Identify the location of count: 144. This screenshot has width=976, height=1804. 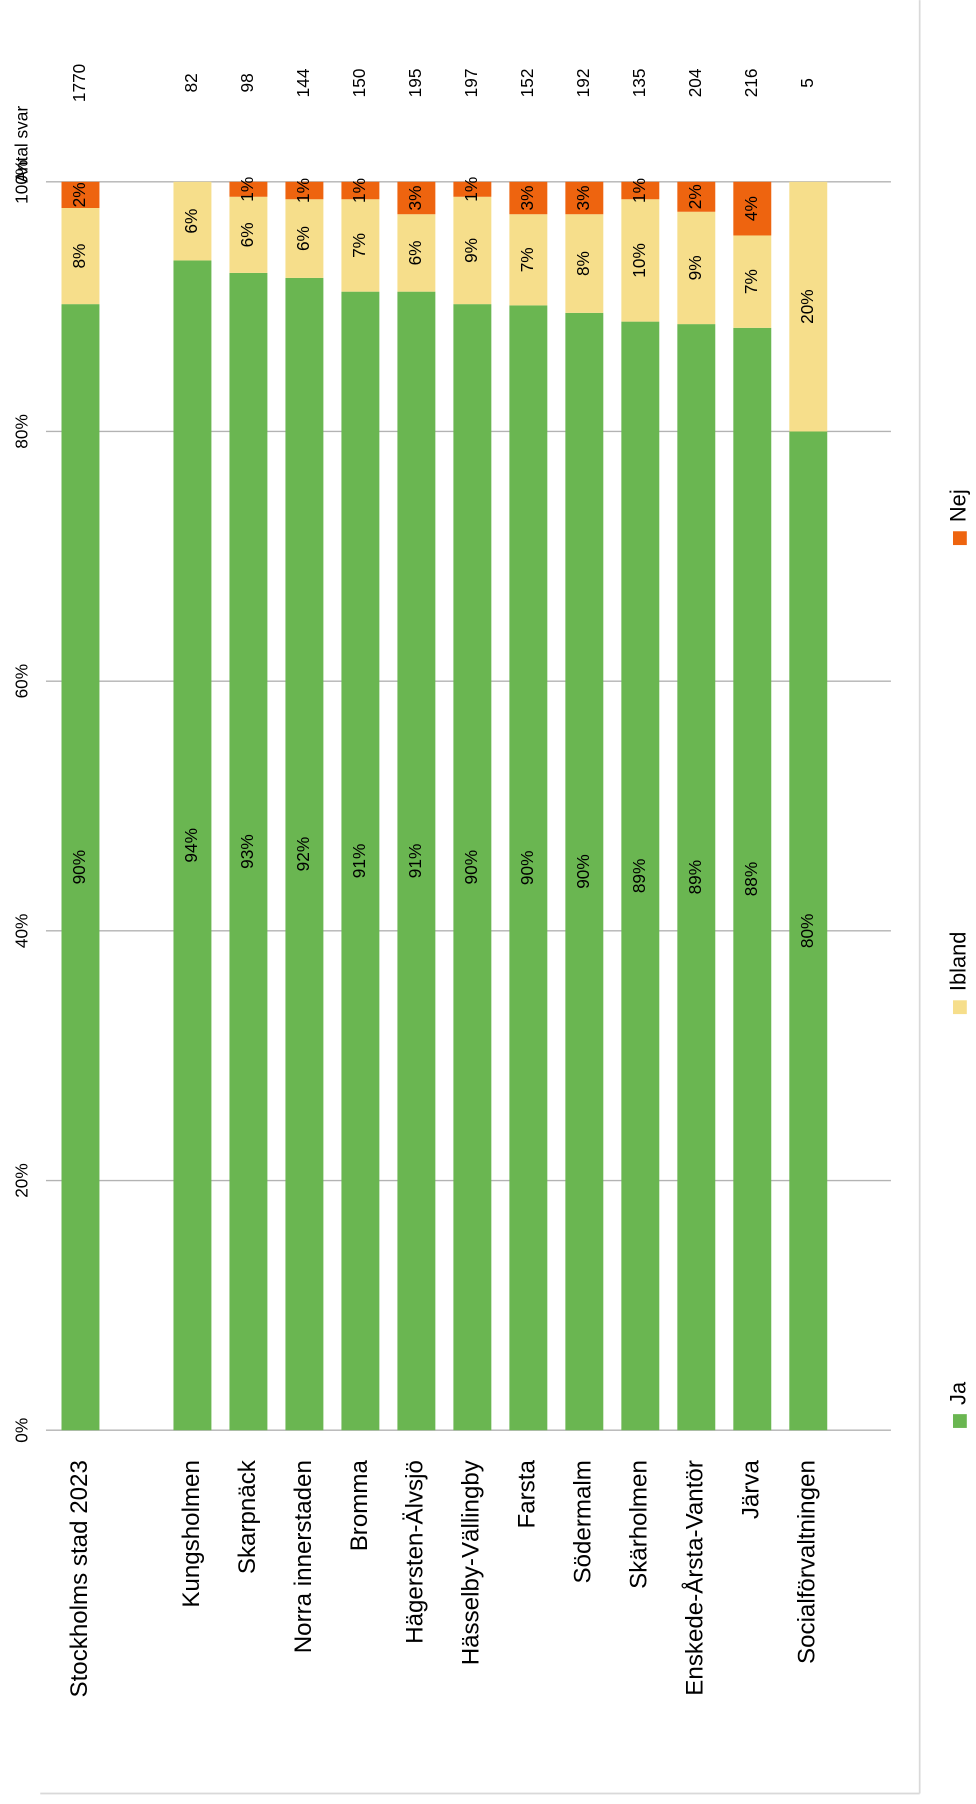
(303, 82).